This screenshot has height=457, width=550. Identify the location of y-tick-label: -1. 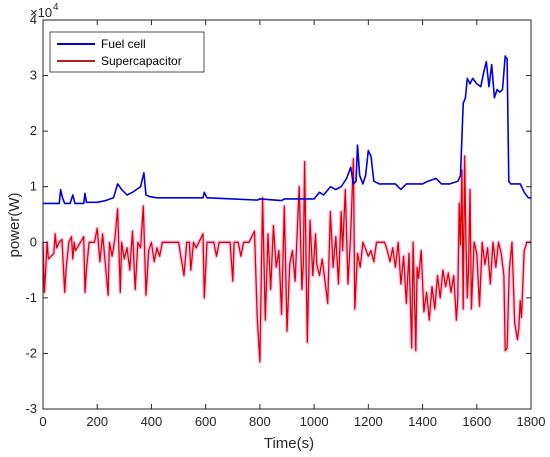
(31, 297).